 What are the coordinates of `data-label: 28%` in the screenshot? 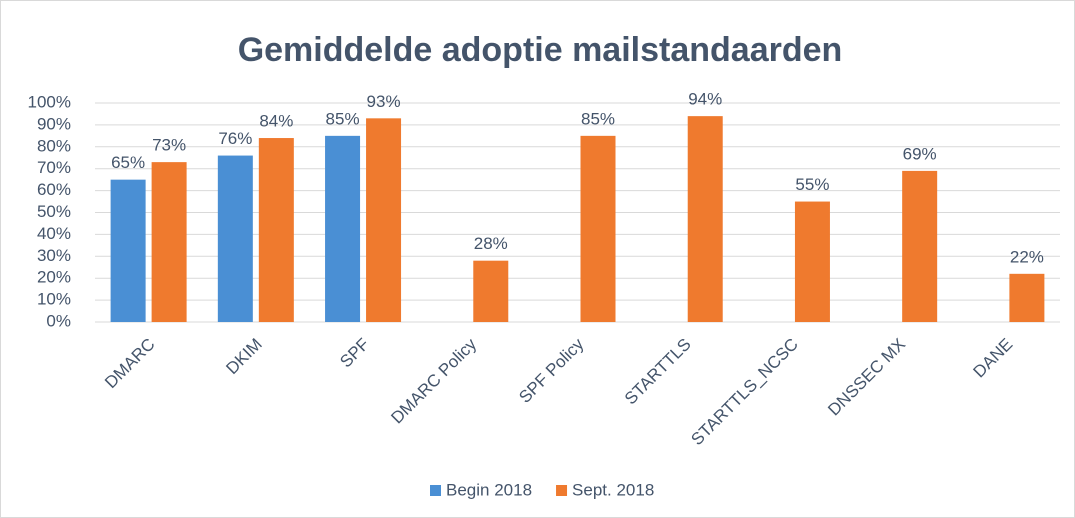 It's located at (491, 243).